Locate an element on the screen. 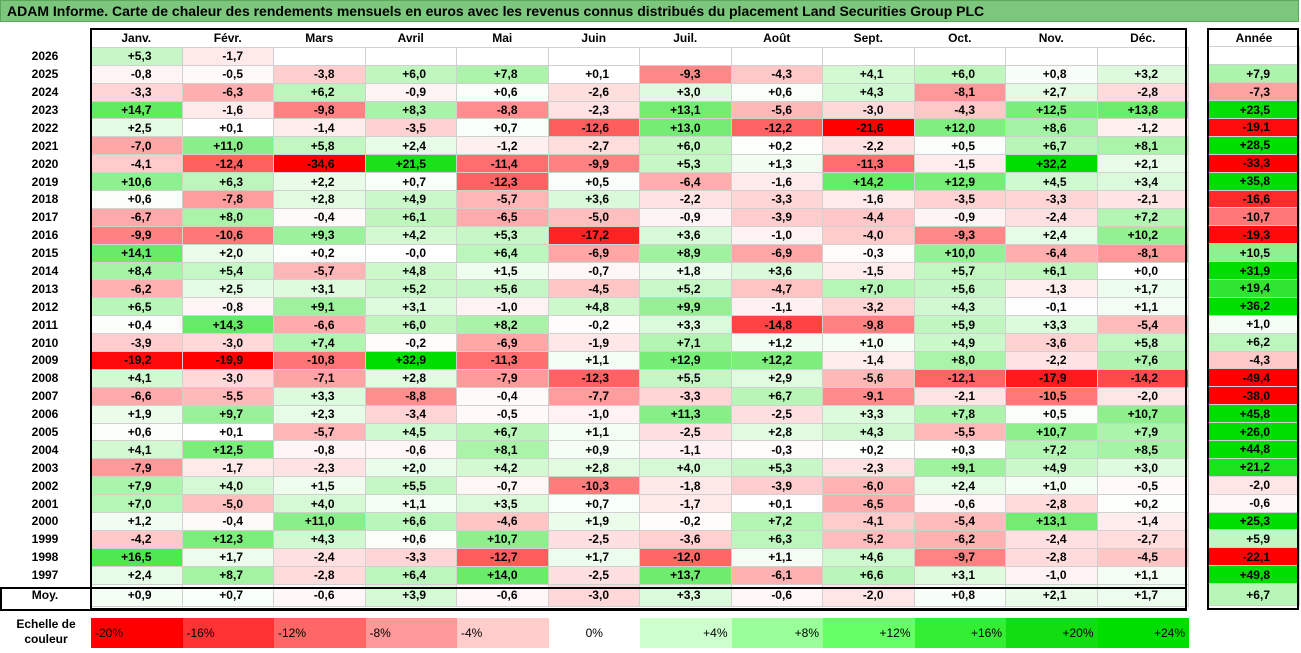  year-label: 2025 is located at coordinates (45, 74).